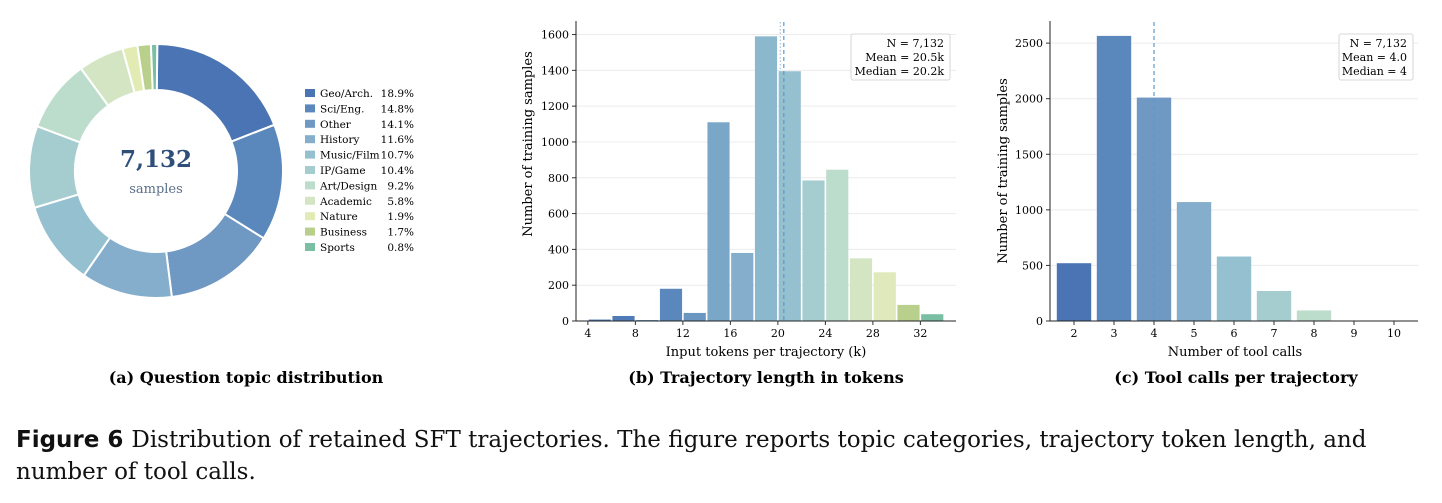 The width and height of the screenshot is (1442, 503). I want to click on legend-category: Sports, so click(337, 248).